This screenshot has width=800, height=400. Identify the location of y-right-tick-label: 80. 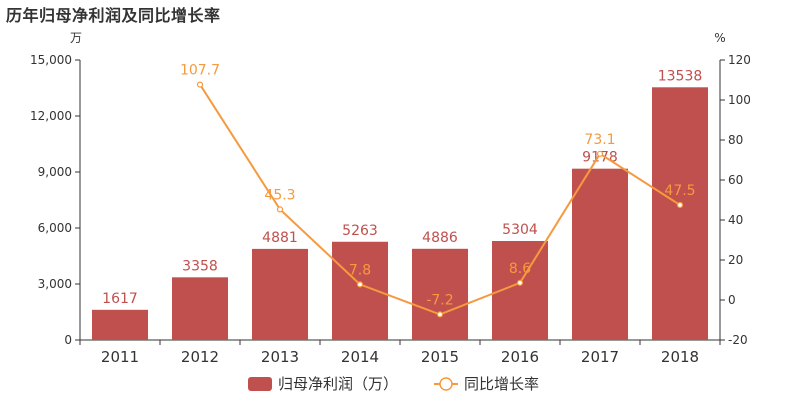
(735, 140).